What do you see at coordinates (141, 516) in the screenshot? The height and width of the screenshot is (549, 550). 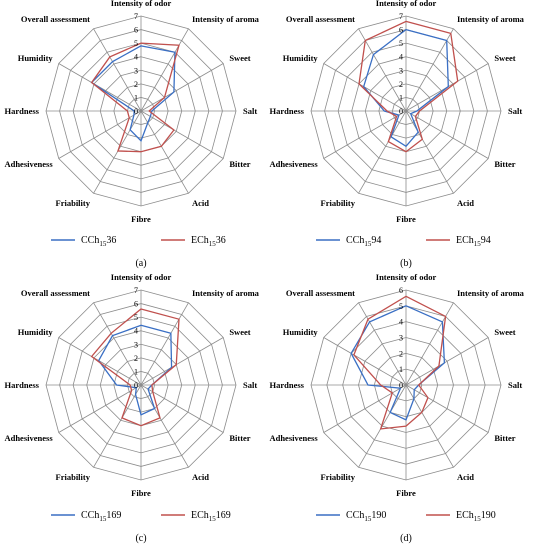 I see `legend: CCh15169 ECh15169` at bounding box center [141, 516].